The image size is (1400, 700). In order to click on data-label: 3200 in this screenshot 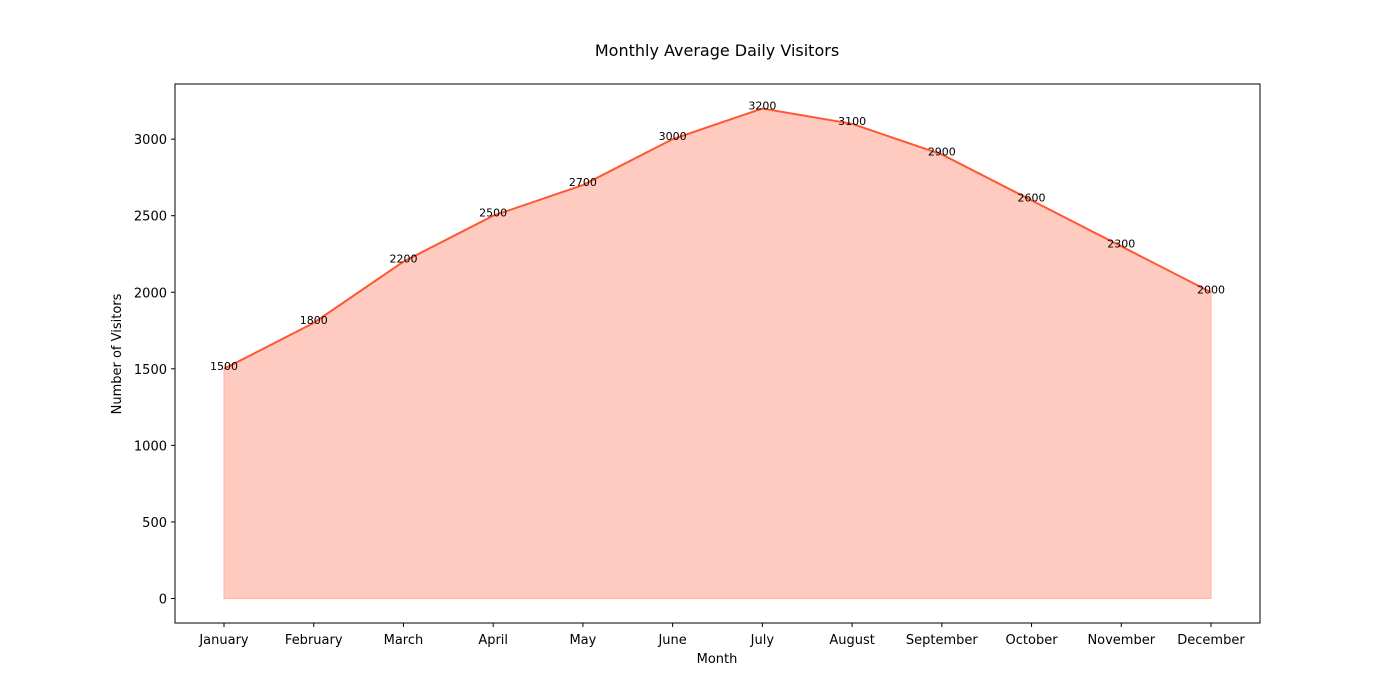, I will do `click(762, 106)`.